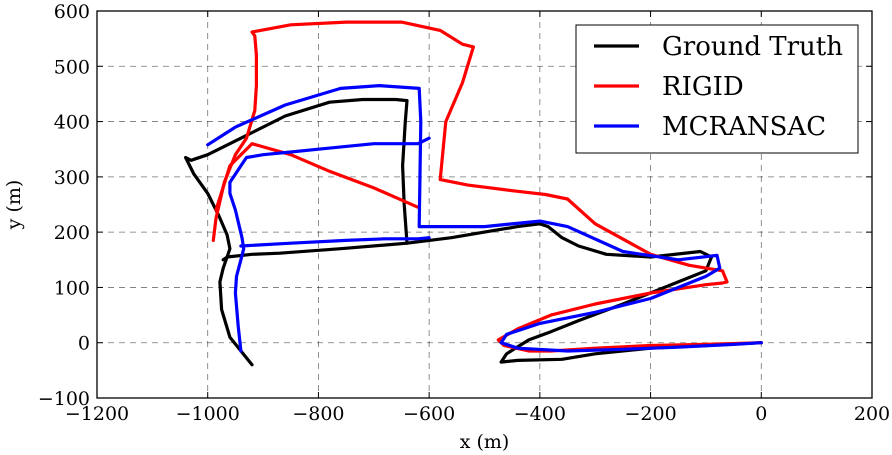  Describe the element at coordinates (540, 414) in the screenshot. I see `x-tick-label: −400` at that location.